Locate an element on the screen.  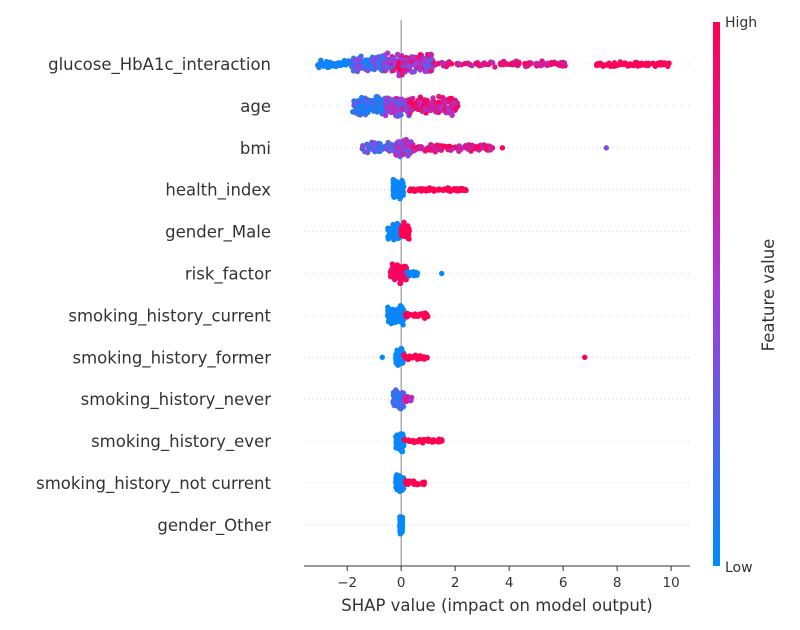
feature-label: bmi is located at coordinates (255, 148).